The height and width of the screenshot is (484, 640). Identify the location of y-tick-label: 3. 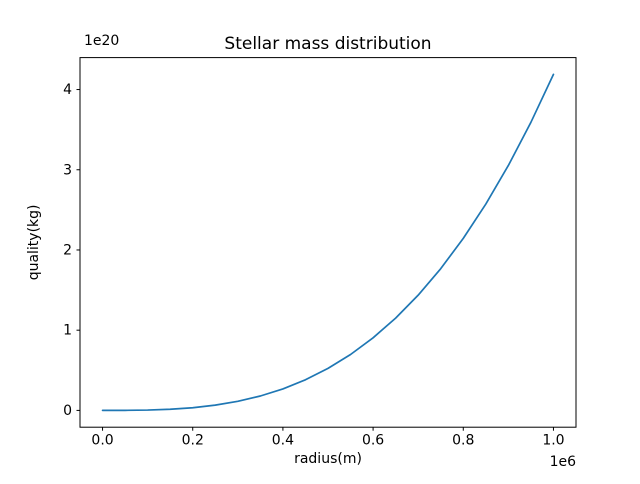
(67, 170).